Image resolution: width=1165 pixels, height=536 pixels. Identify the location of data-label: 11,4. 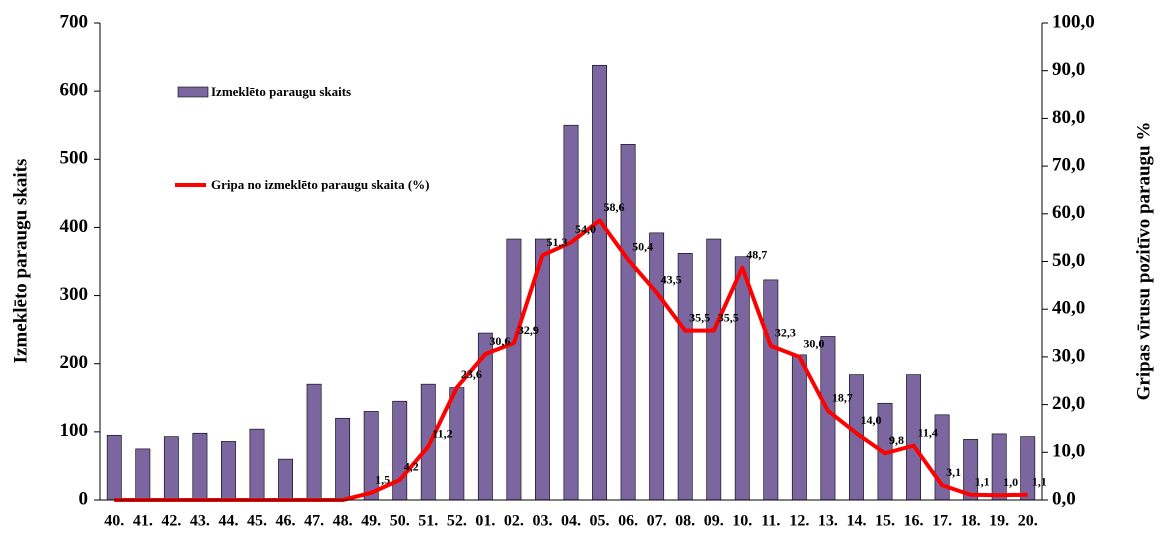
(928, 432).